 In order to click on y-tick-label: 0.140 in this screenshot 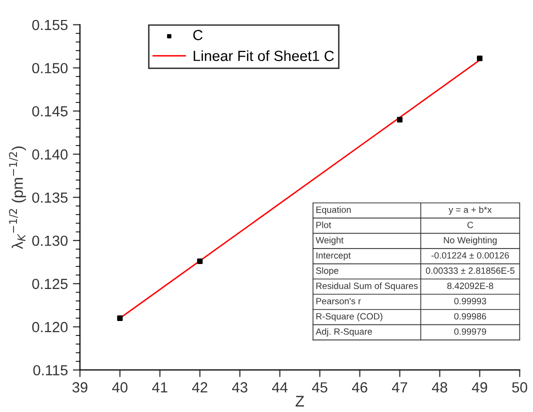, I will do `click(50, 154)`.